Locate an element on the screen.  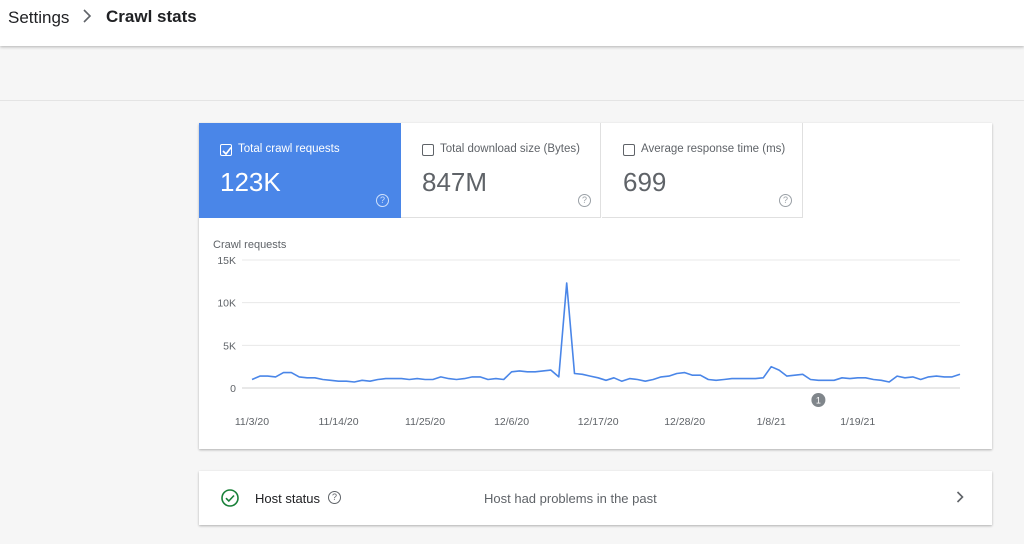
check-circle-icon is located at coordinates (230, 500).